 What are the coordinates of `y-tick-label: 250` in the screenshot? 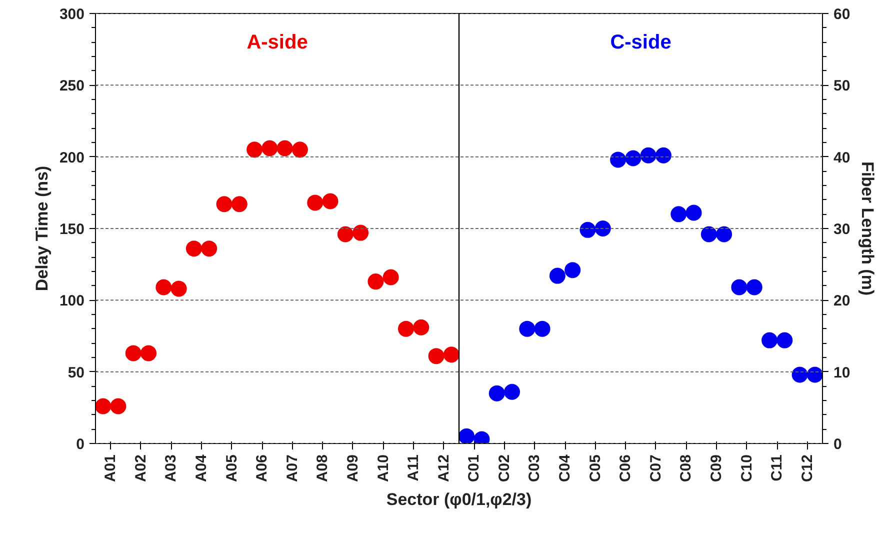 It's located at (72, 86).